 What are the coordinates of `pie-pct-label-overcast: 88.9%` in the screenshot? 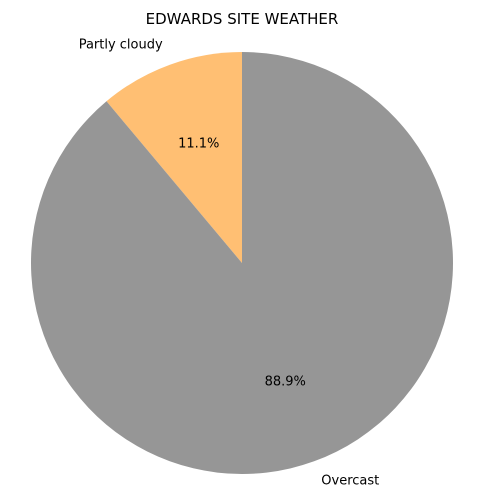 It's located at (285, 381).